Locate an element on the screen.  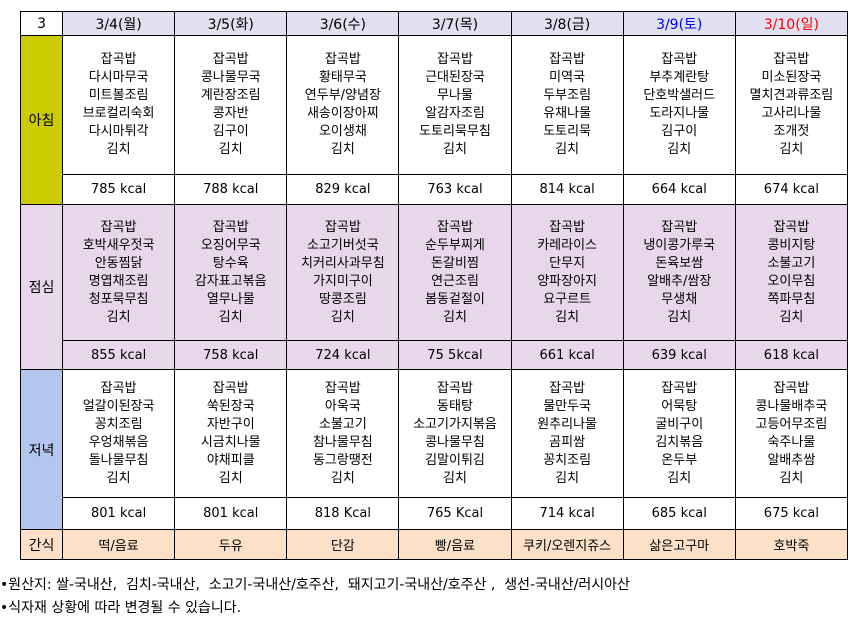
menu-item: 원추리나물 is located at coordinates (567, 424).